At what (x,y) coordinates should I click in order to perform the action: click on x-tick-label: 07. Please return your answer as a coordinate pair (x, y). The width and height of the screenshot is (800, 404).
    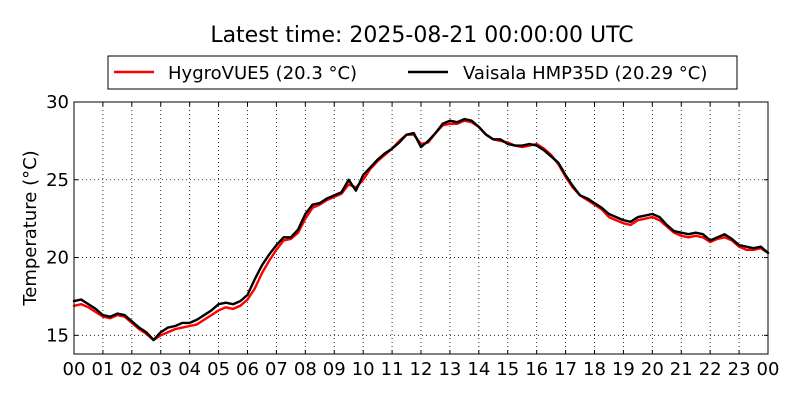
    Looking at the image, I should click on (276, 369).